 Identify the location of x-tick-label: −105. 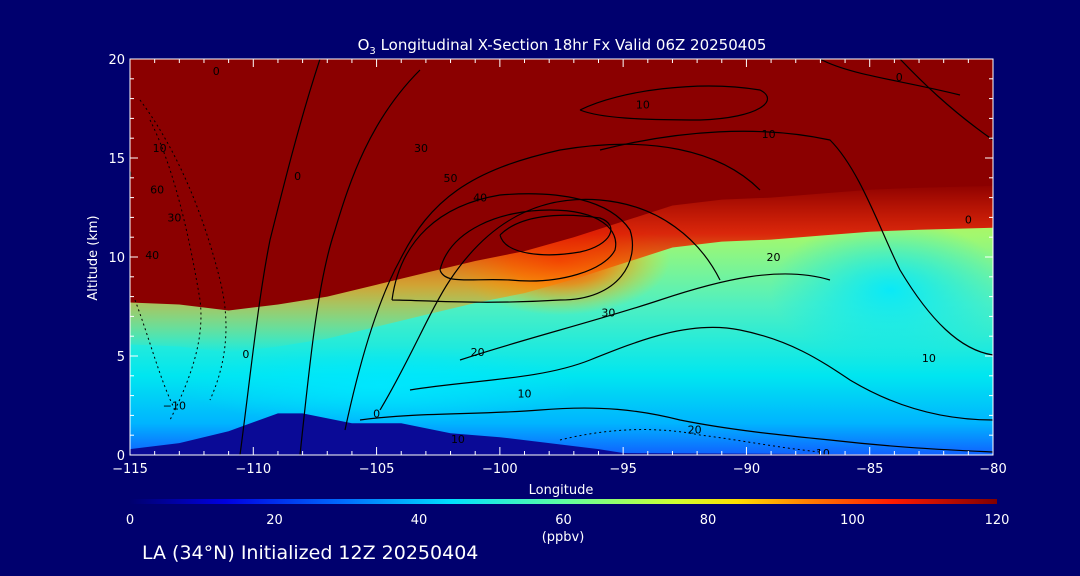
(377, 469).